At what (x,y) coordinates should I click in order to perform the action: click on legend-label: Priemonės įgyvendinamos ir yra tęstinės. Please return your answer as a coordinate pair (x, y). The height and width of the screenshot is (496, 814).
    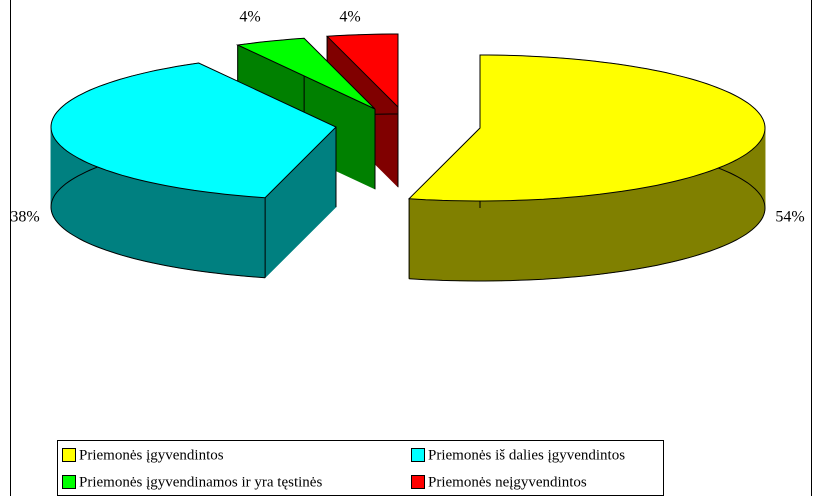
    Looking at the image, I should click on (200, 482).